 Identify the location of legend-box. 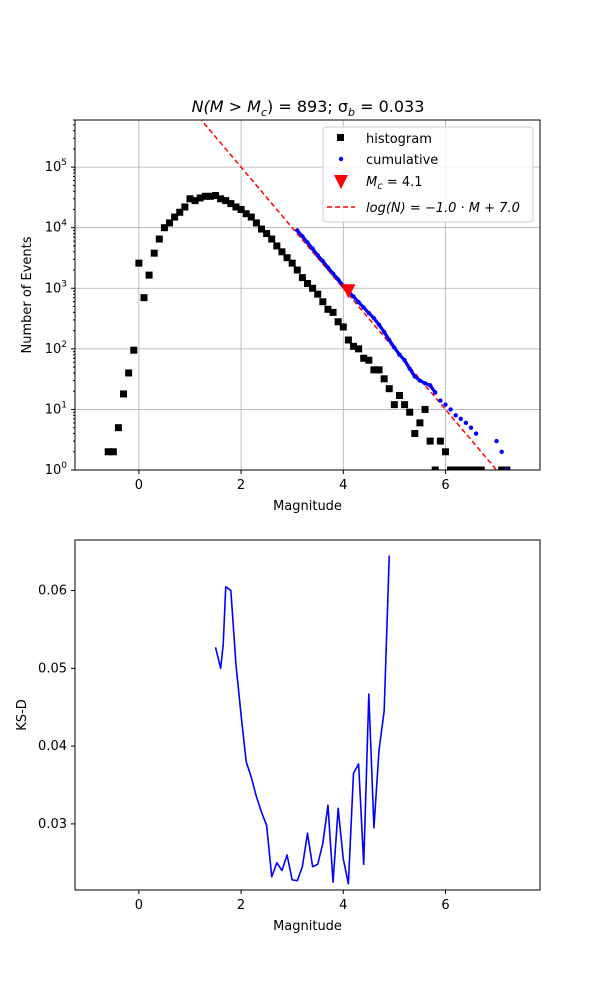
(428, 174).